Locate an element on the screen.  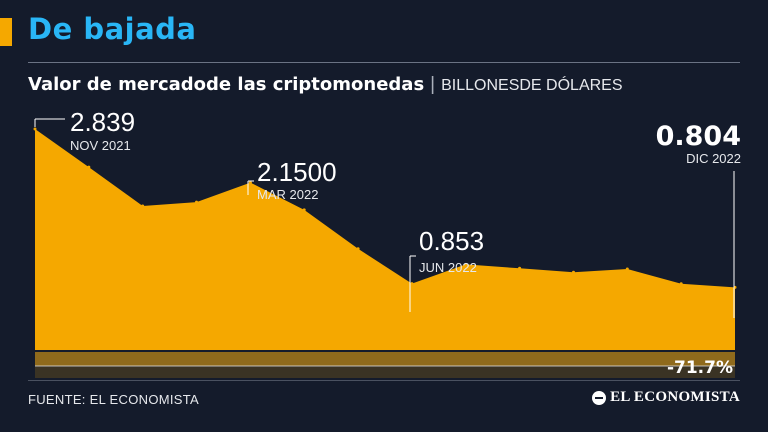
bottom-divider is located at coordinates (384, 380).